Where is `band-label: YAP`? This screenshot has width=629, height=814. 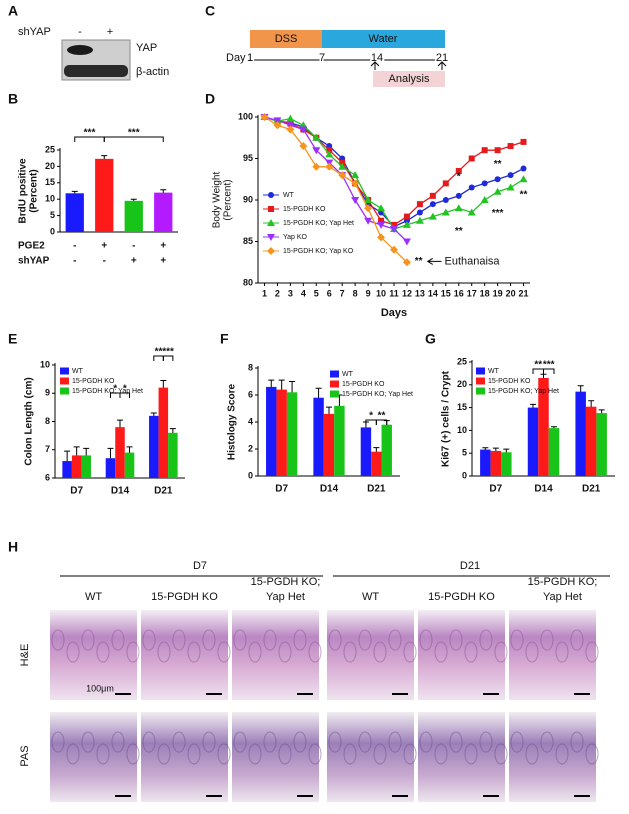 band-label: YAP is located at coordinates (146, 48).